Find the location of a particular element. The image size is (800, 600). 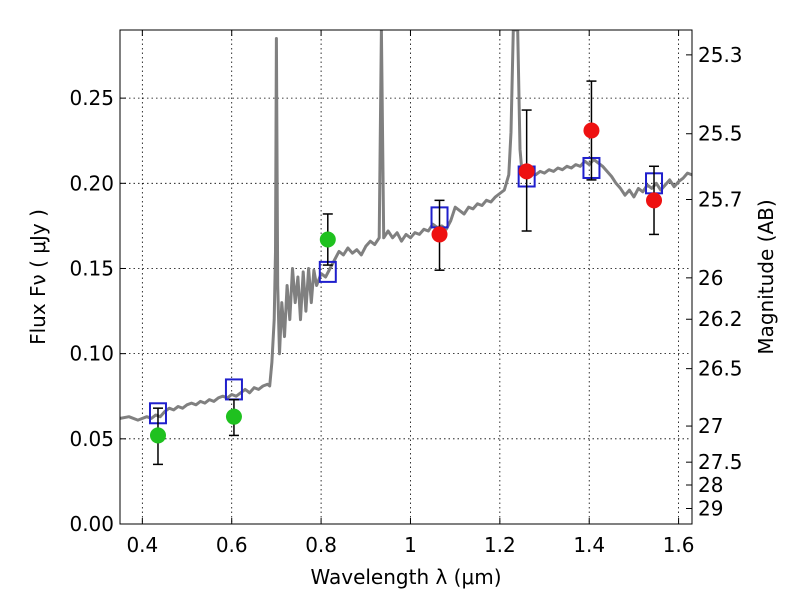

right-tick-label: 26.2 is located at coordinates (720, 319).